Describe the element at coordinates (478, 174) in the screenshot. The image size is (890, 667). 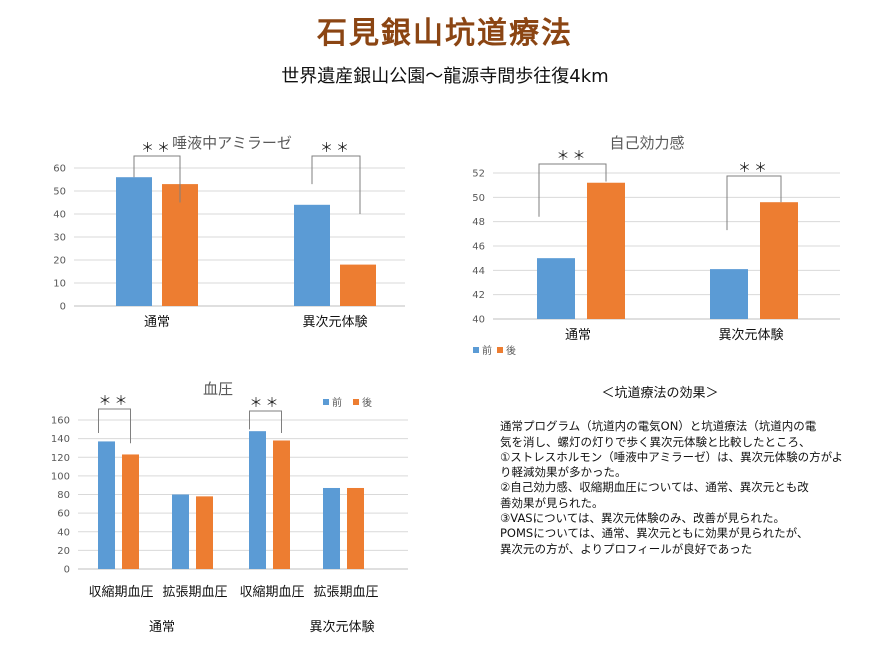
I see `y-tick-label: 52` at that location.